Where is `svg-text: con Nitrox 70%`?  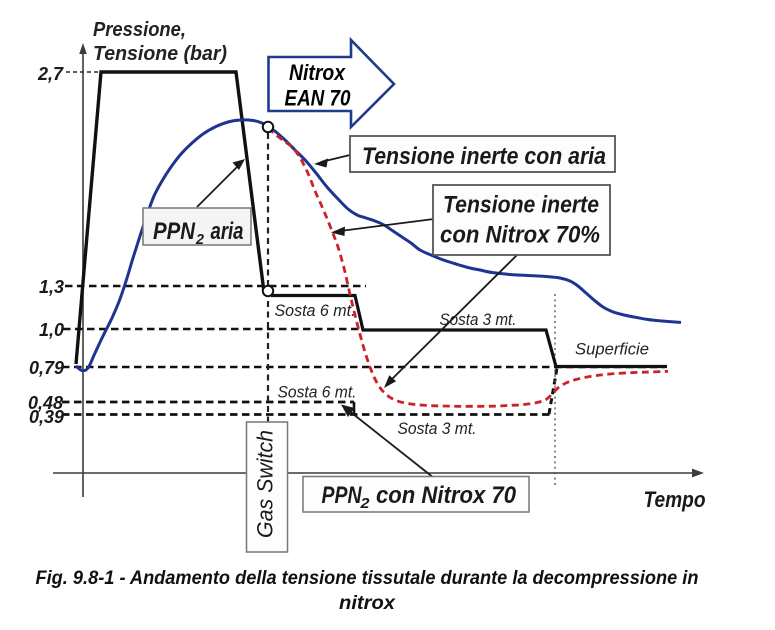
svg-text: con Nitrox 70% is located at coordinates (520, 235).